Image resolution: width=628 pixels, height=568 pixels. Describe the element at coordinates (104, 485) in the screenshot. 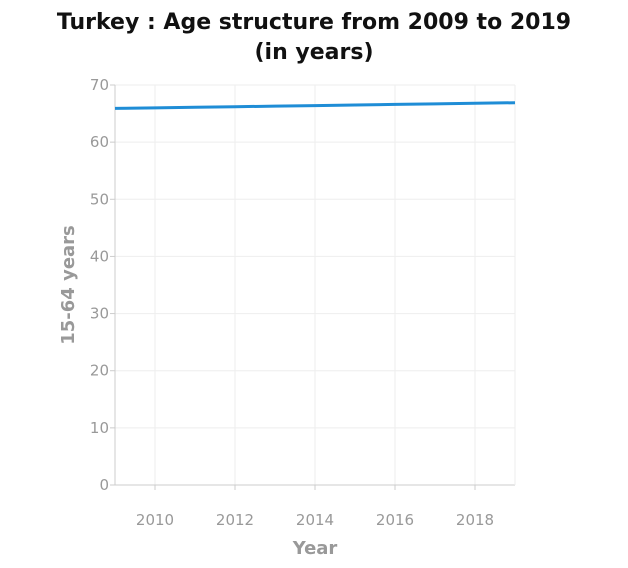

I see `y-tick-label: 0` at that location.